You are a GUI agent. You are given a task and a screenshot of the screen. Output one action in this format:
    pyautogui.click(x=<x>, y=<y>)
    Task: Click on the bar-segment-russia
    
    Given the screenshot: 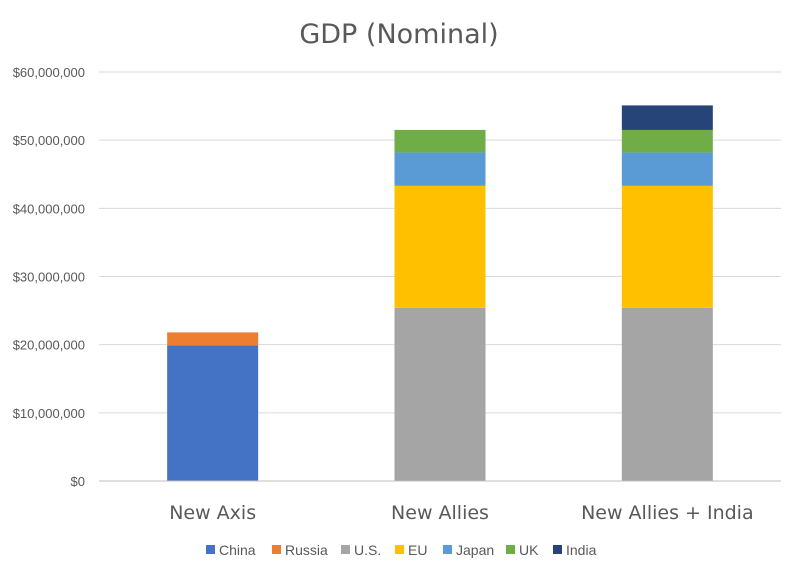 What is the action you would take?
    pyautogui.click(x=213, y=339)
    